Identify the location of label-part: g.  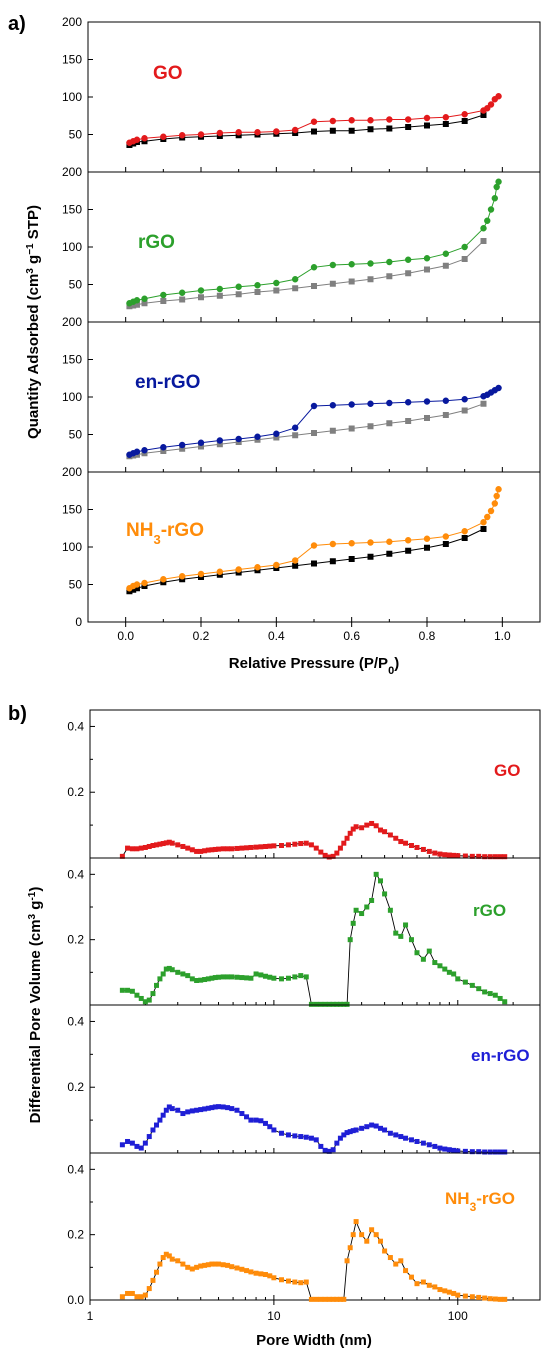
(33, 261).